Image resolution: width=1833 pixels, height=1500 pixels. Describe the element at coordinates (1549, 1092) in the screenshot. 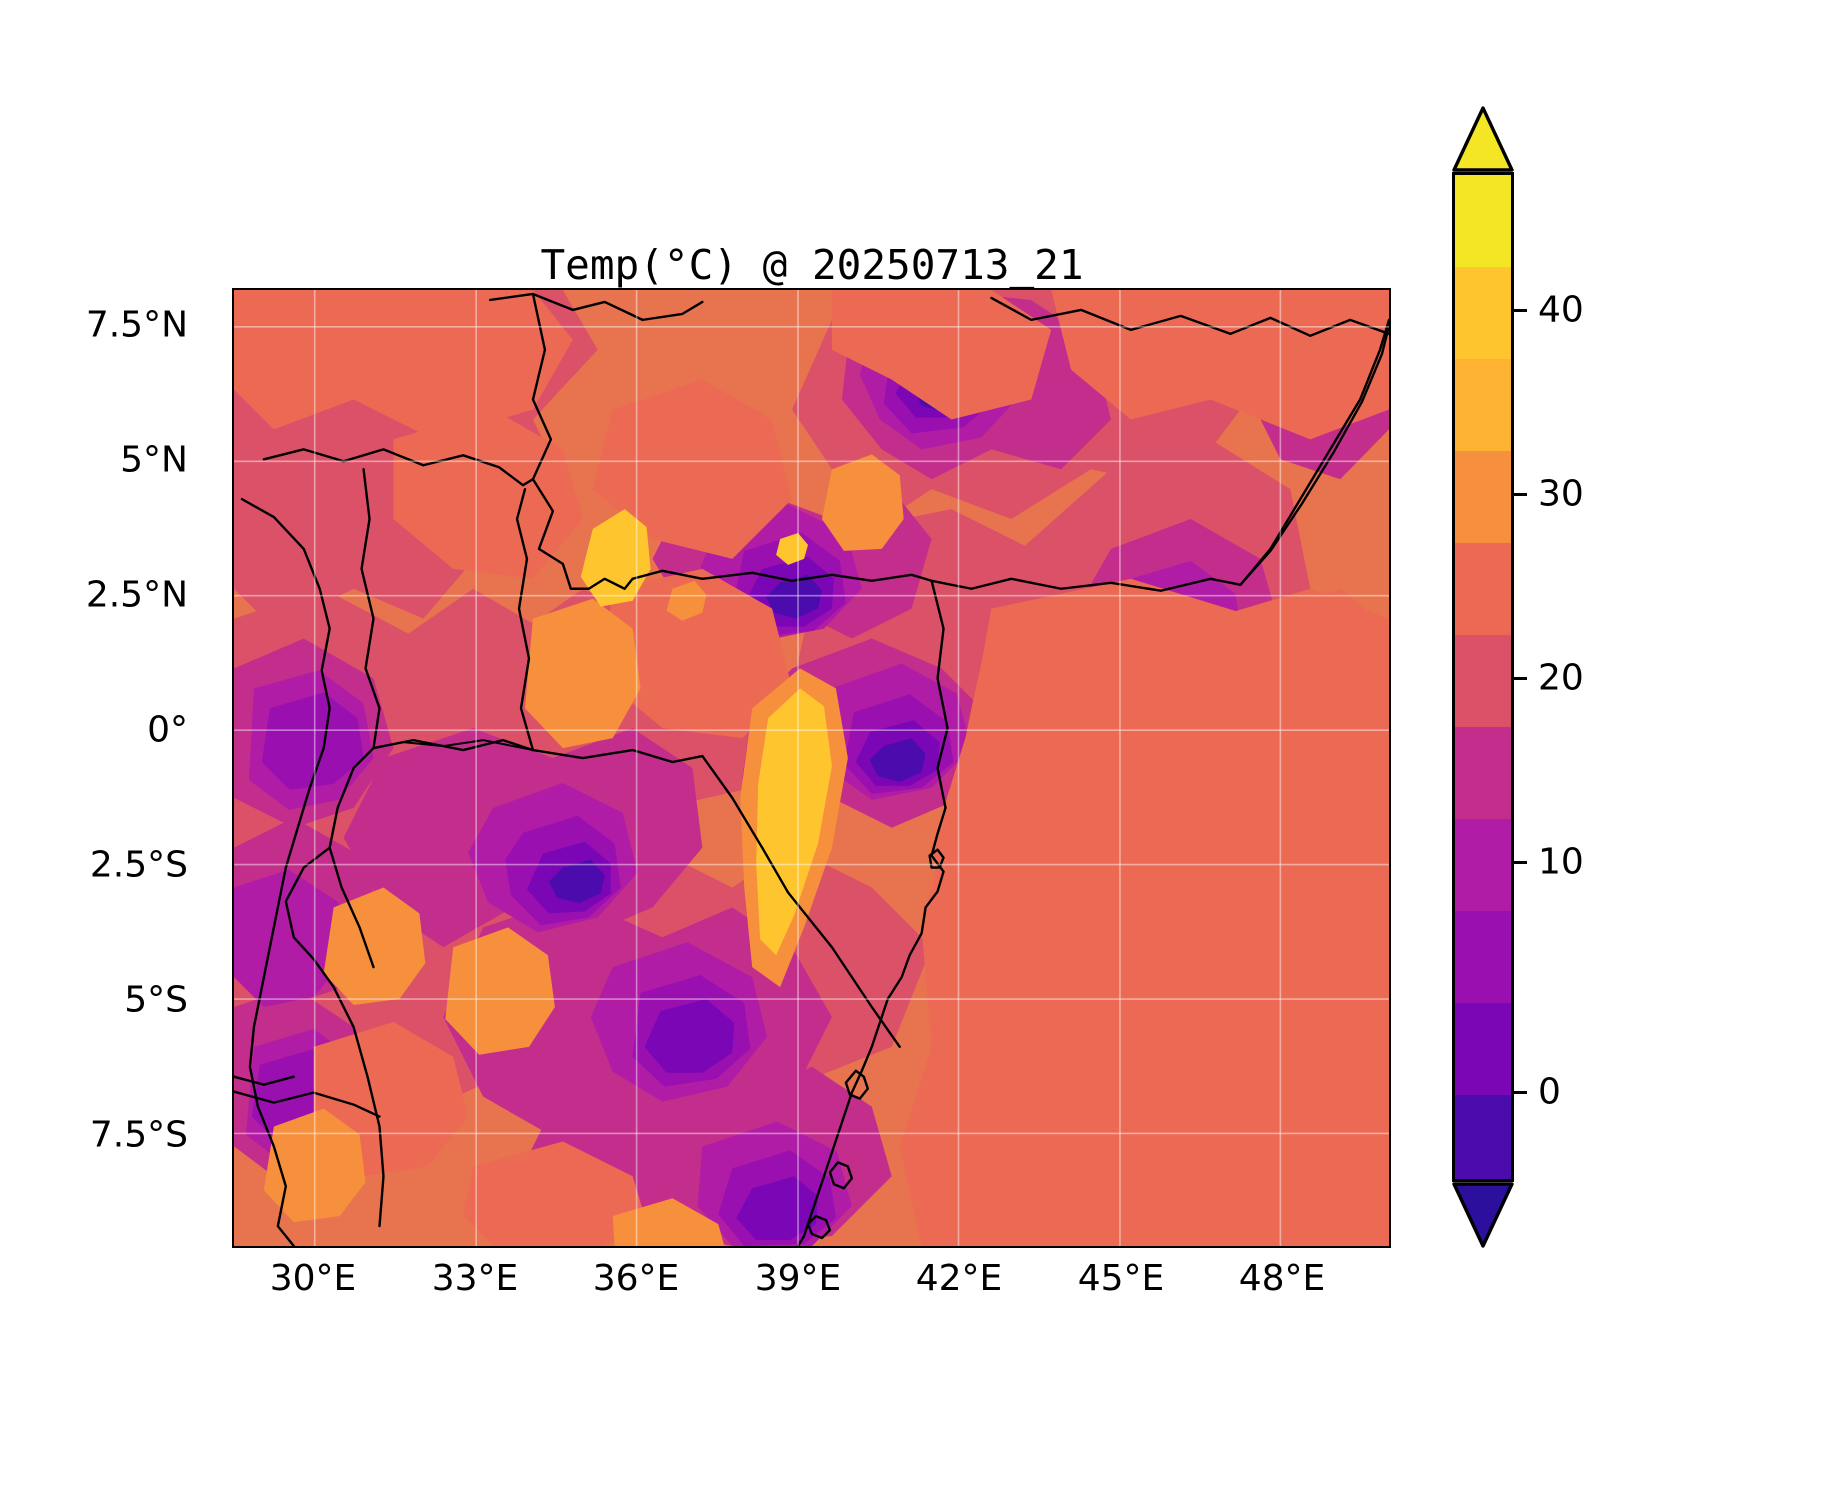

I see `colorbar-tick-label-0: 0` at that location.